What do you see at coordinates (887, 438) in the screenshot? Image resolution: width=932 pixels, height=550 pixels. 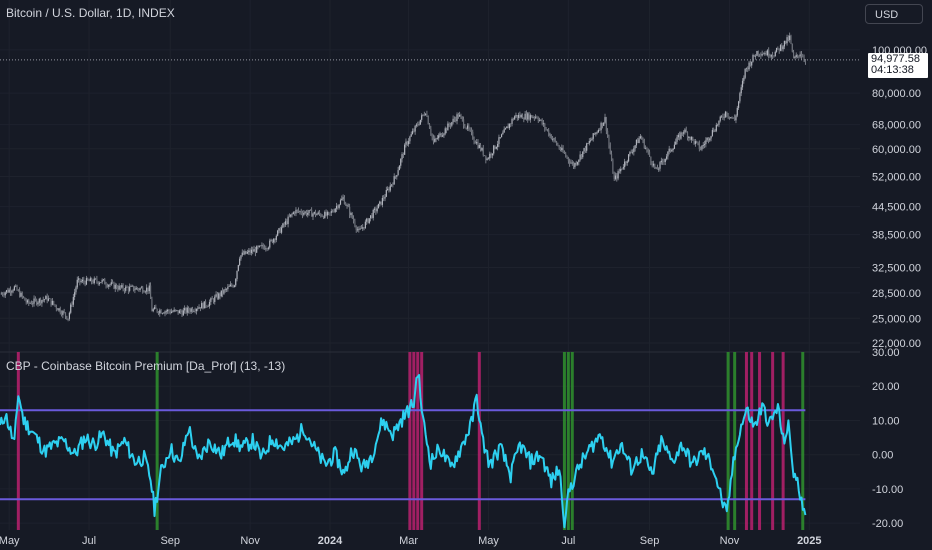 I see `indicator-axis: 30.00 20.00 10.00 0.00 -10.00 -20.00` at bounding box center [887, 438].